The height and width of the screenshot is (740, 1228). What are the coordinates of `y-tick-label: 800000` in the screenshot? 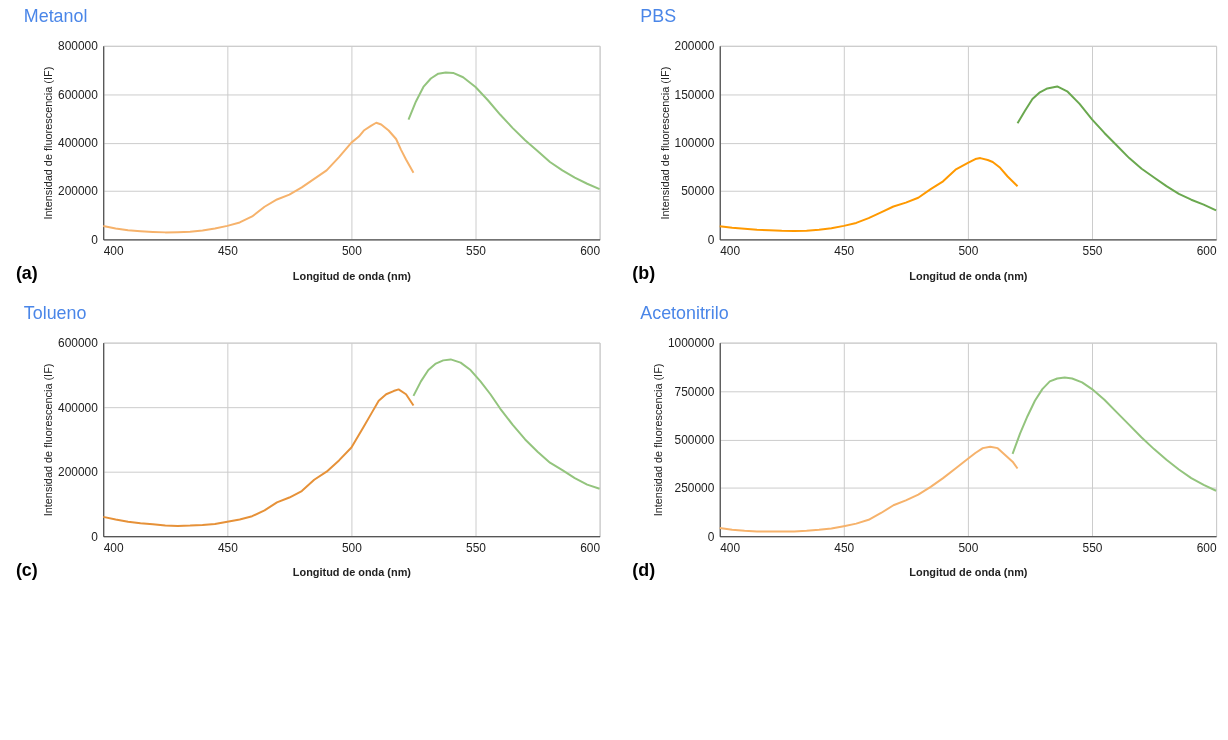 It's located at (78, 46).